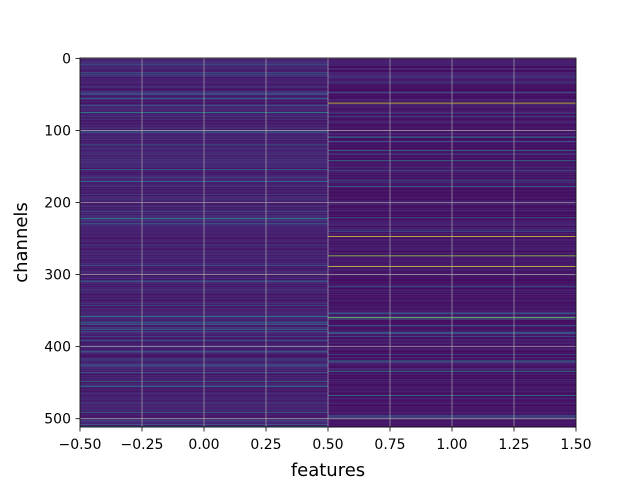 The image size is (640, 480). What do you see at coordinates (62, 239) in the screenshot?
I see `y-axis-ticks: 0 100 200 300 400 500` at bounding box center [62, 239].